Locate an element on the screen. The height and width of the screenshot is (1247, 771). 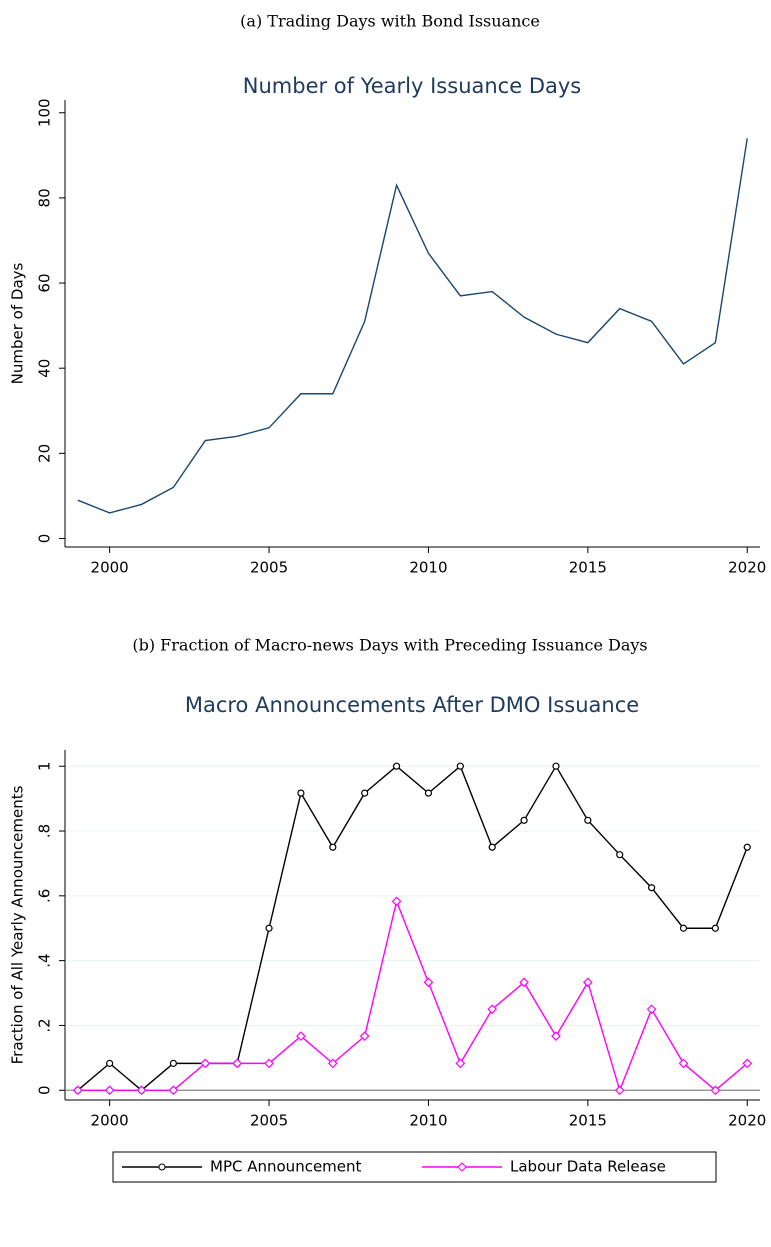
y-tick-label: 40 is located at coordinates (45, 368).